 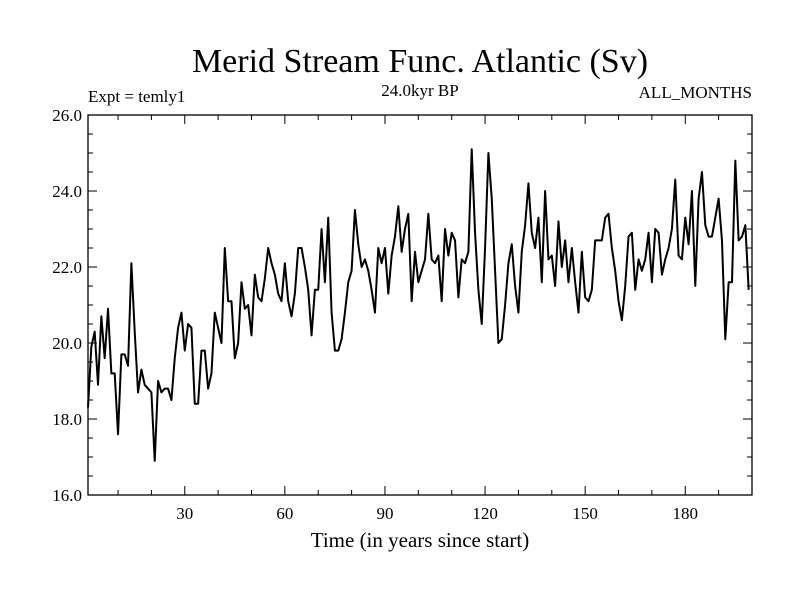 I want to click on months-label: ALL_MONTHS, so click(x=695, y=92).